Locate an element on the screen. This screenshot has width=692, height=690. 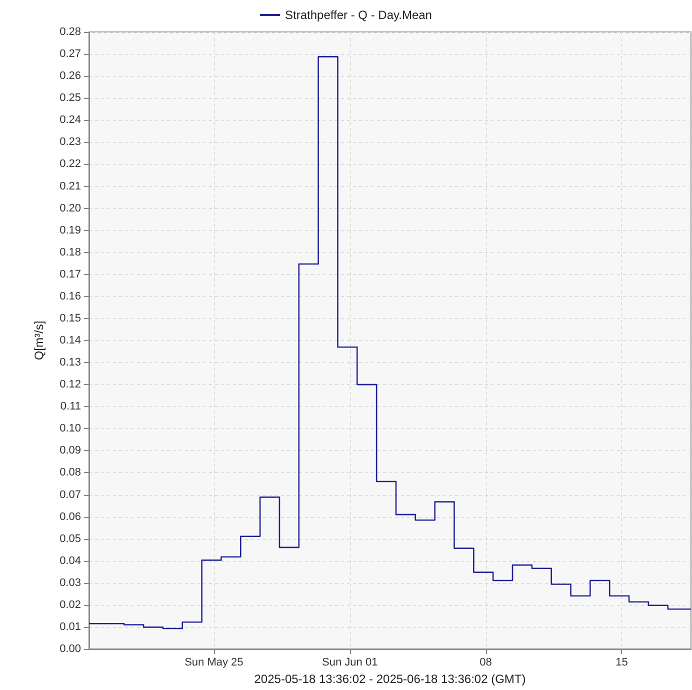
y-tick-label: 0.05 is located at coordinates (70, 538).